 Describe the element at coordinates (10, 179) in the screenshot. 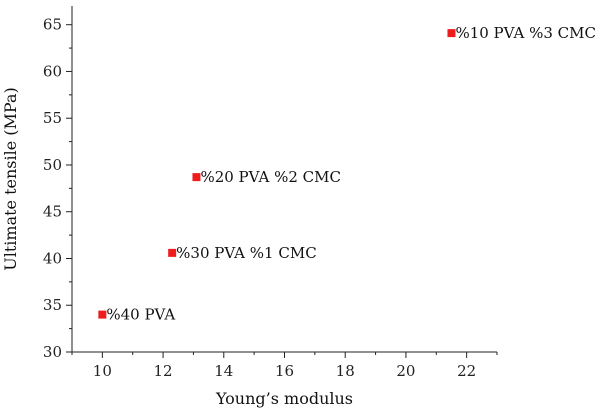

I see `y-axis-title: Ultimate tensile (MPa)` at that location.